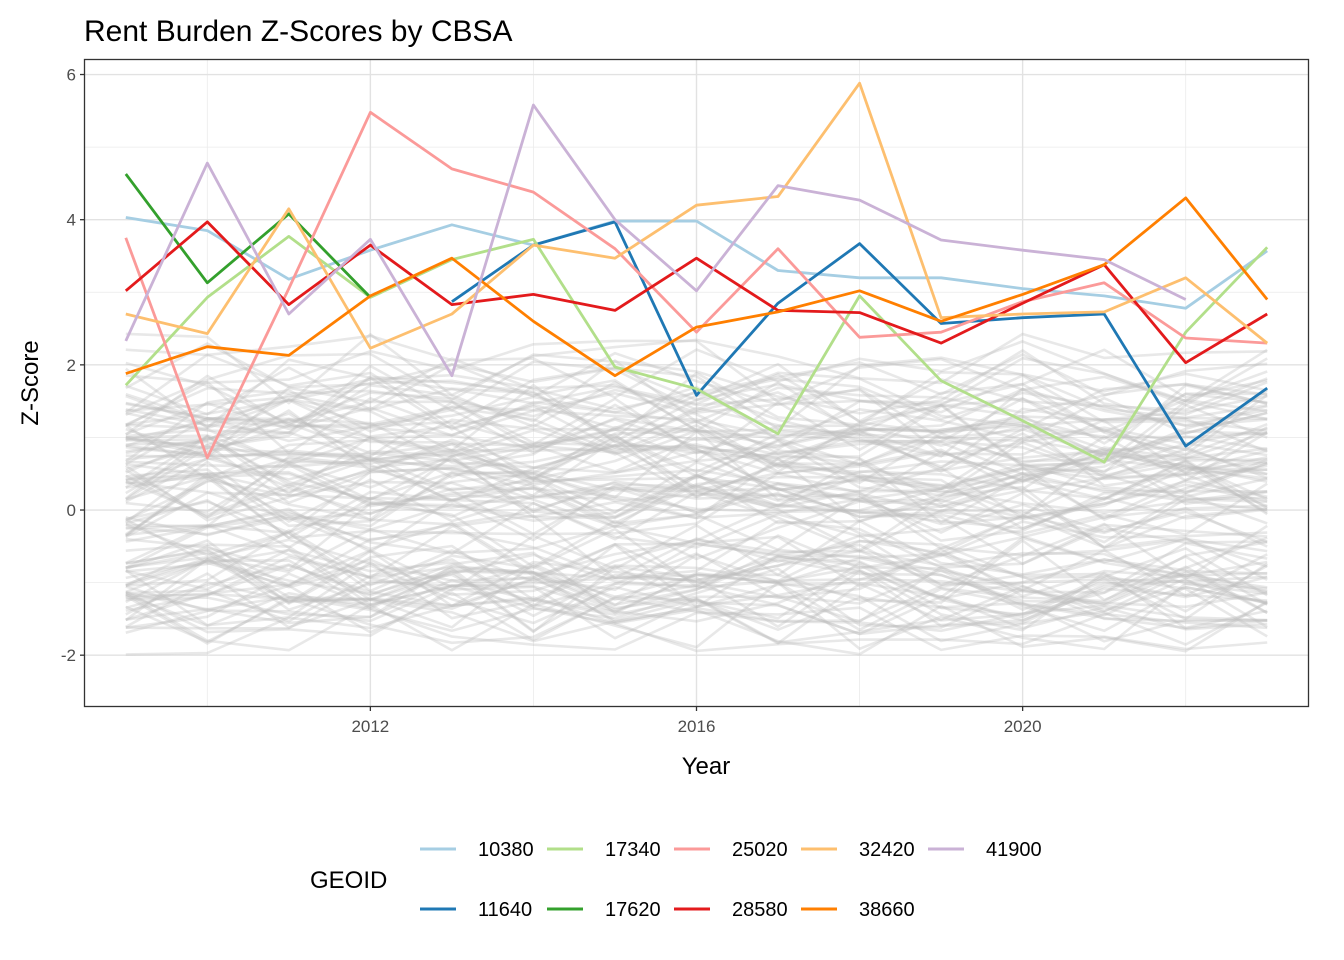 The width and height of the screenshot is (1344, 960). Describe the element at coordinates (1014, 850) in the screenshot. I see `legend-label-41900: 41900` at that location.